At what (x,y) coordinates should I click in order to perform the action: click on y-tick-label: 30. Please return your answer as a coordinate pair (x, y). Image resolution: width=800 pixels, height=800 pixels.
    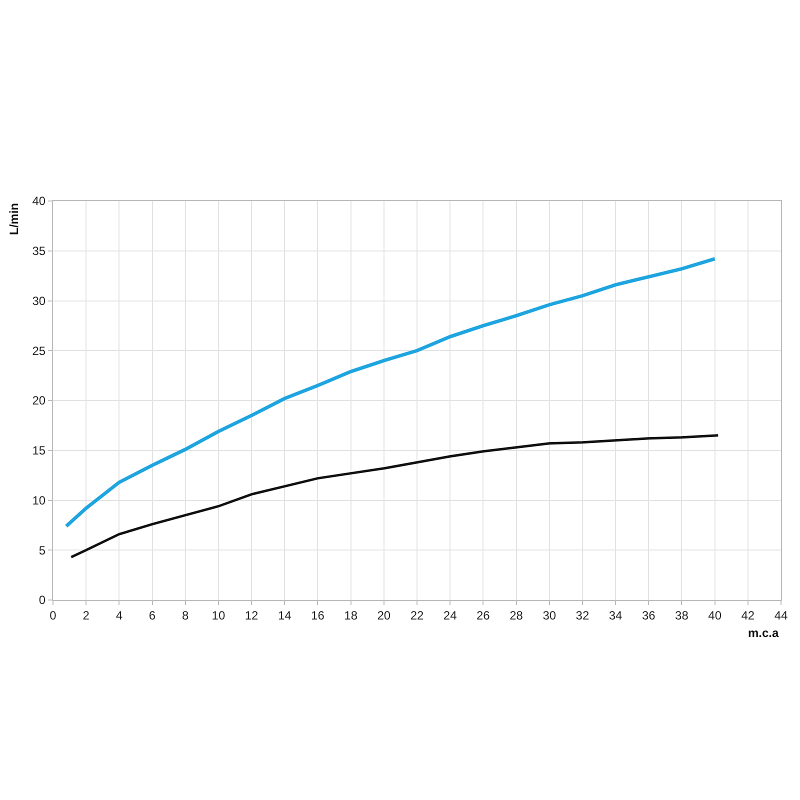
    Looking at the image, I should click on (39, 301).